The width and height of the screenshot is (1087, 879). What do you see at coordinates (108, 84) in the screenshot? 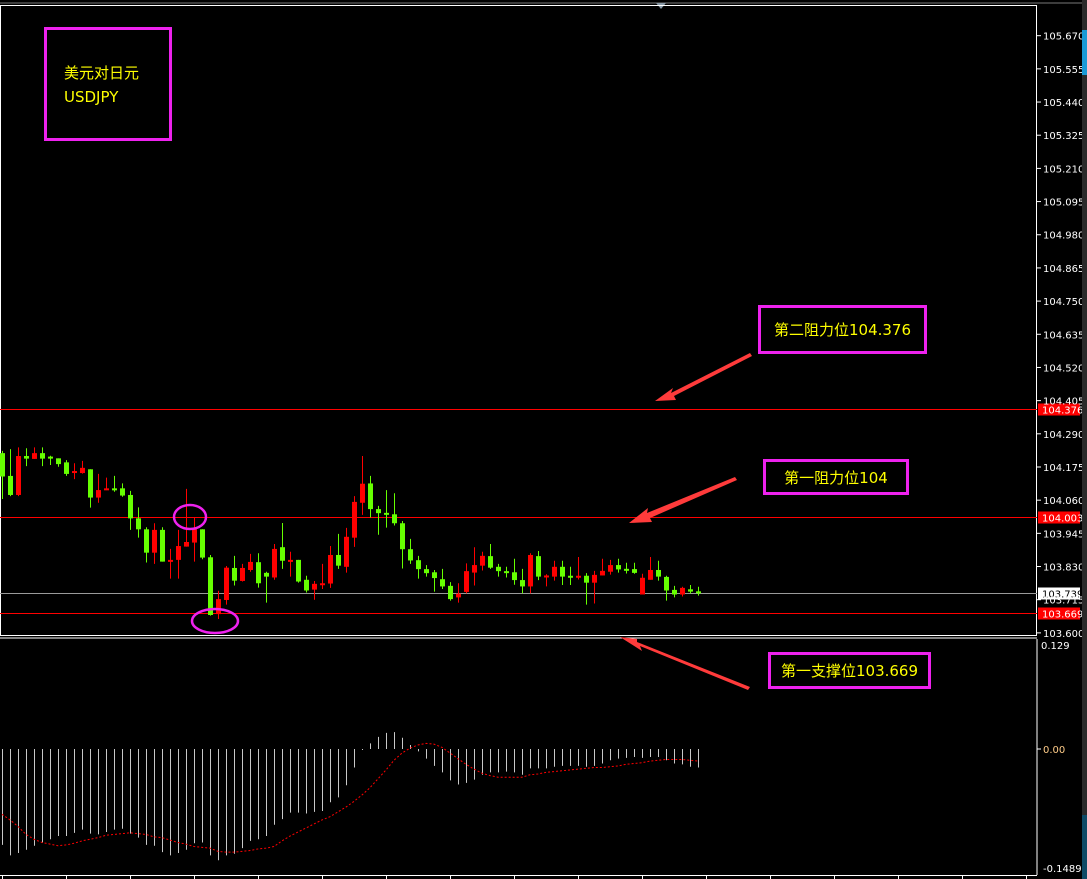
I see `symbol-annotation-box: 美元对日元 USDJPY` at bounding box center [108, 84].